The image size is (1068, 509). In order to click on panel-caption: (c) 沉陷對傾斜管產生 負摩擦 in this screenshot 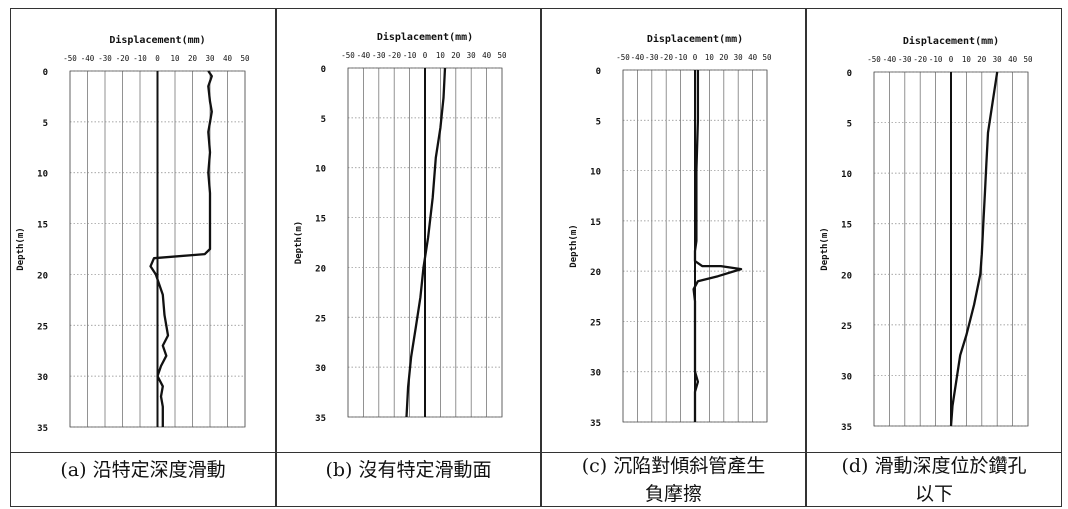, I will do `click(673, 480)`.